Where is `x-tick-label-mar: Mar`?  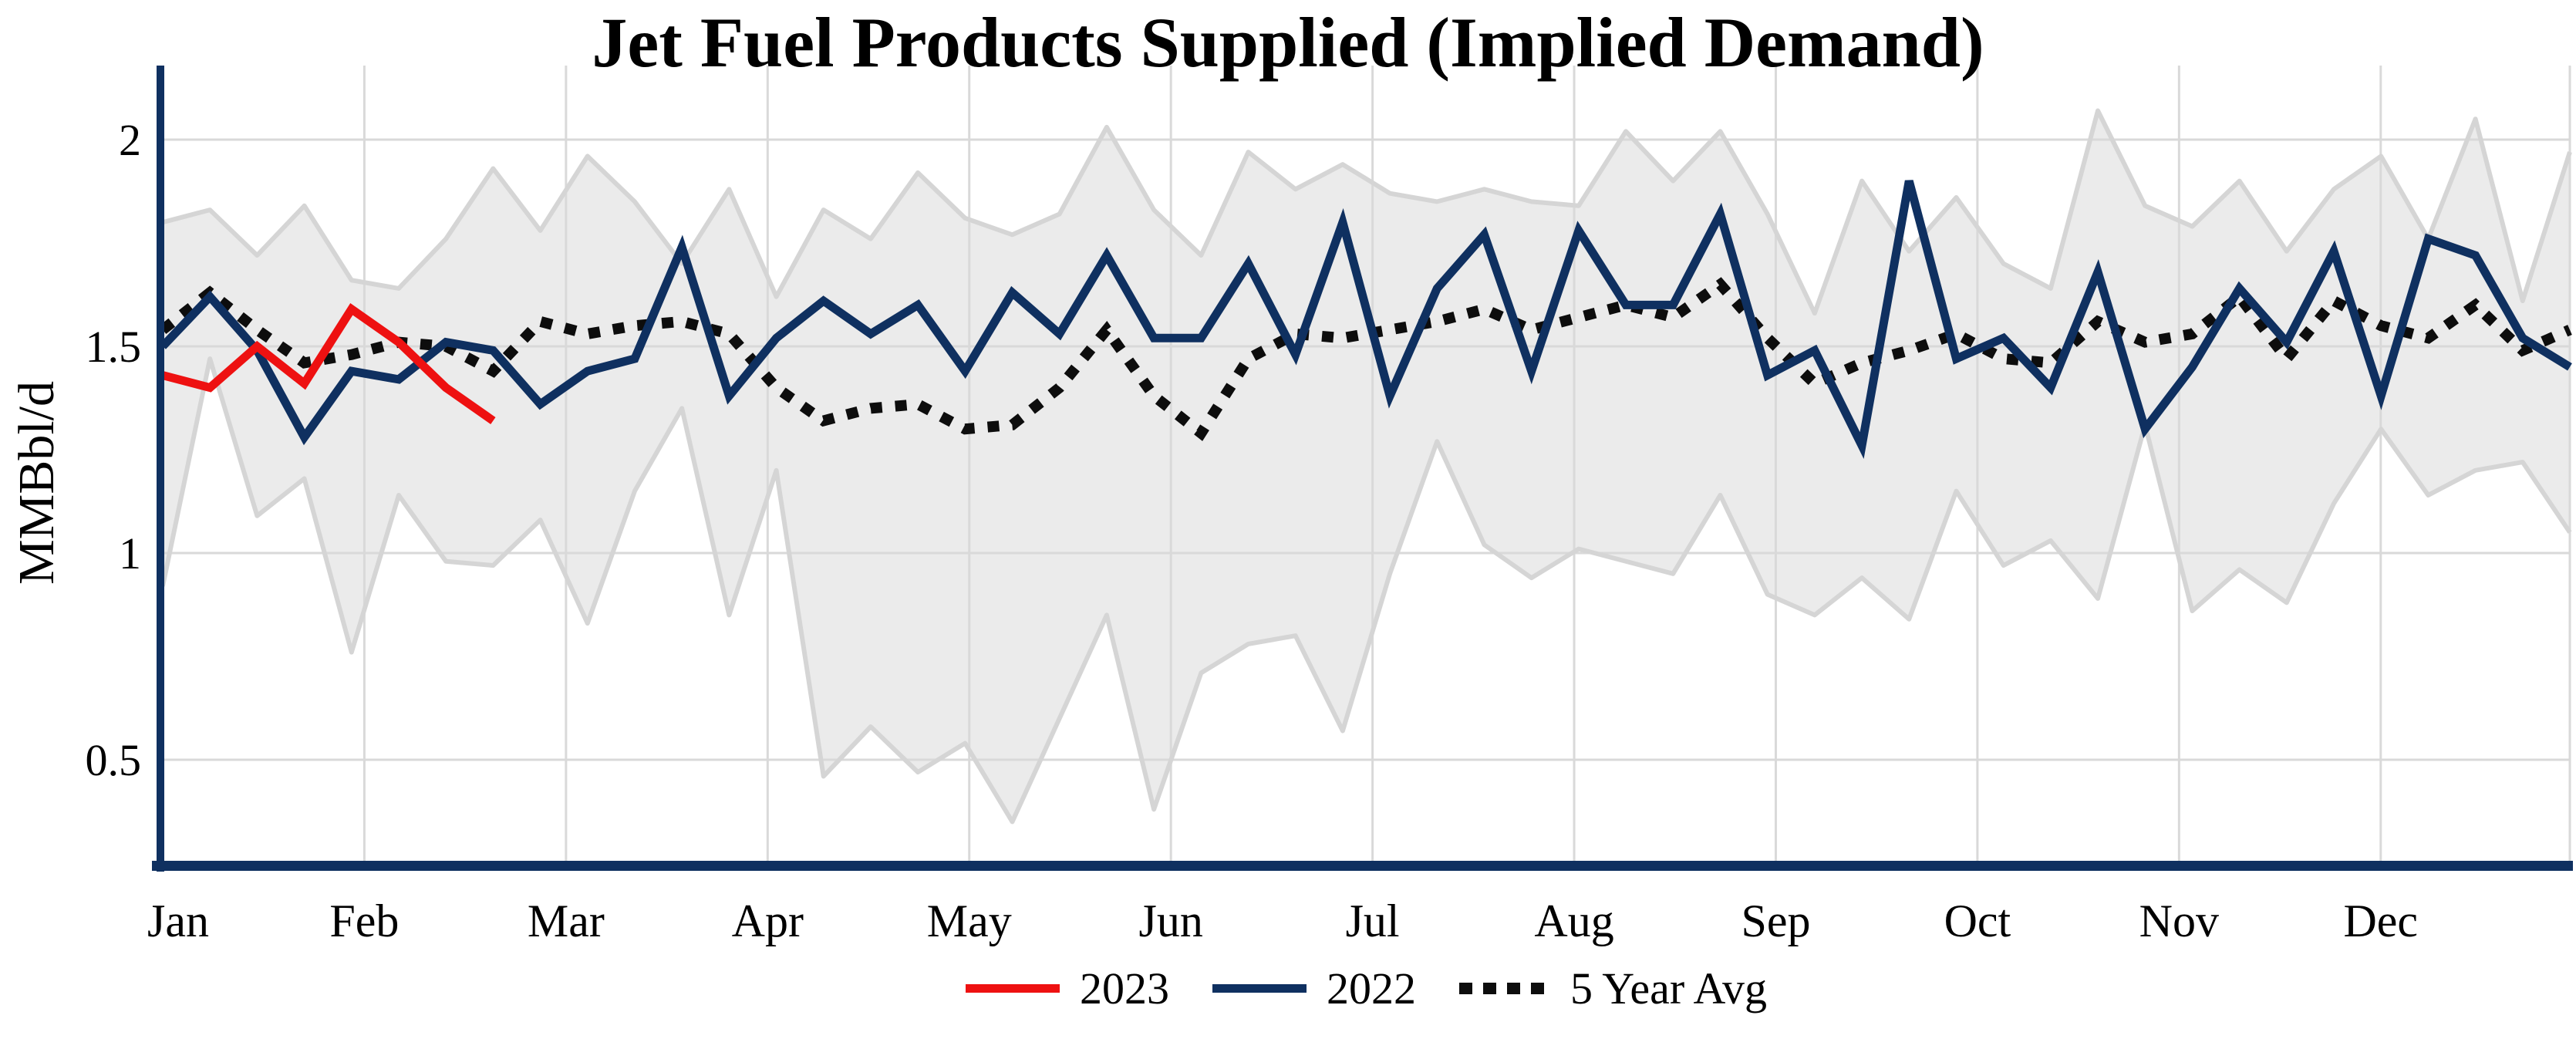
x-tick-label-mar: Mar is located at coordinates (566, 921).